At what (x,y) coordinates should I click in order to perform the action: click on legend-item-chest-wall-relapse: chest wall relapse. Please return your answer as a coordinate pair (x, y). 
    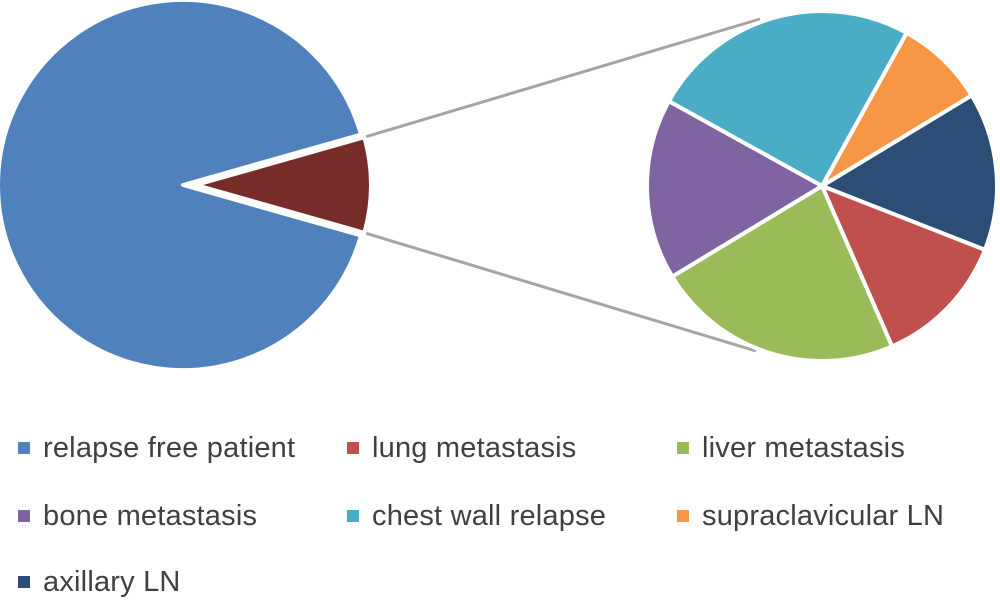
    Looking at the image, I should click on (476, 516).